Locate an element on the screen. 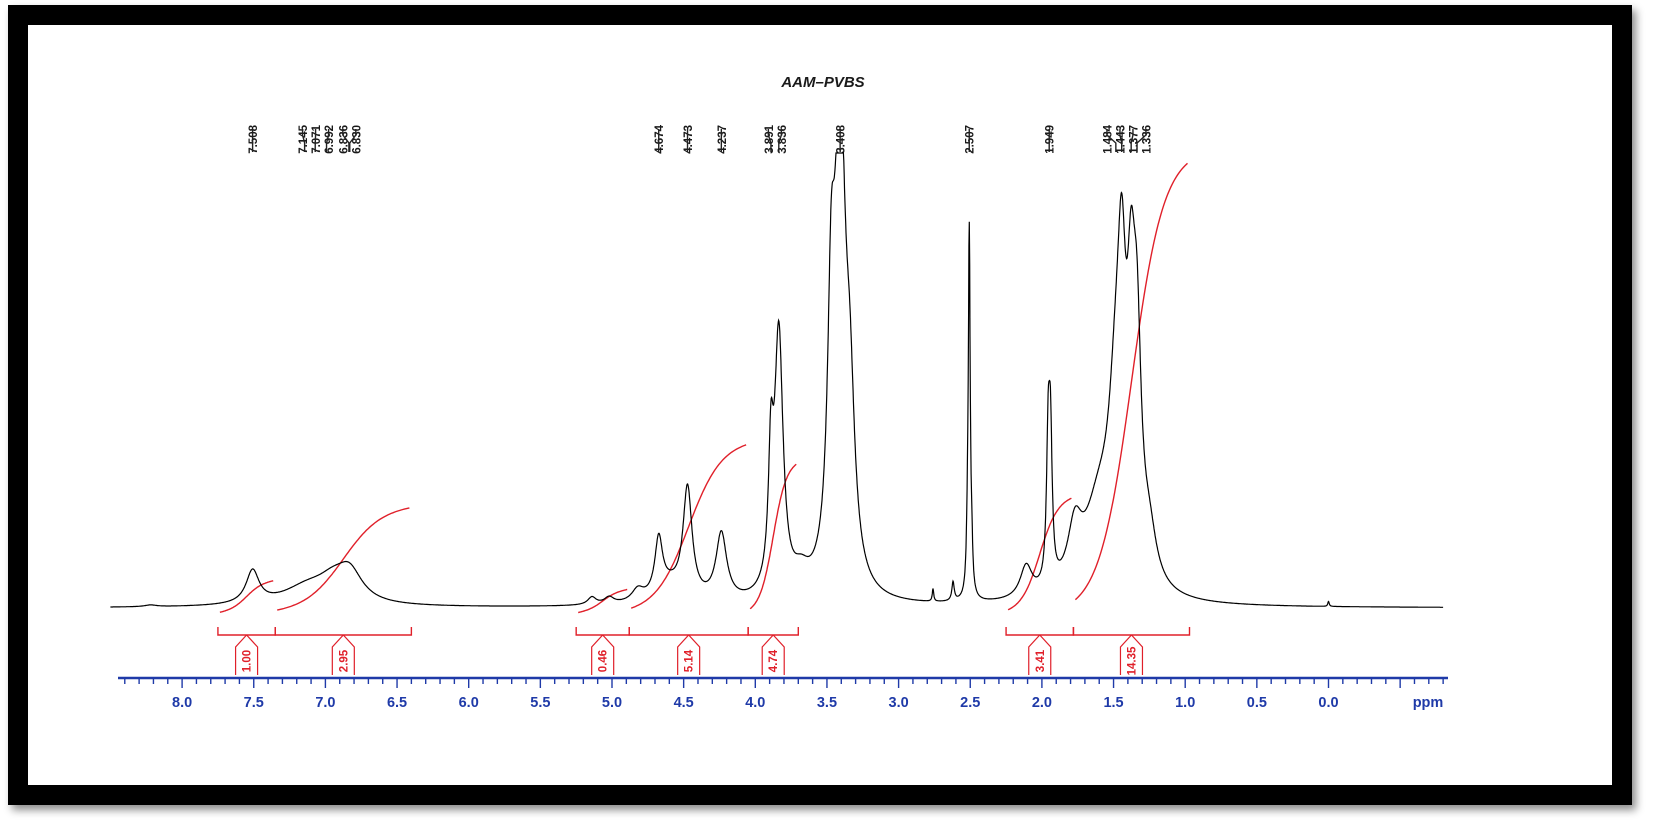 Image resolution: width=1654 pixels, height=821 pixels. x-tick-label: 7.0 is located at coordinates (325, 703).